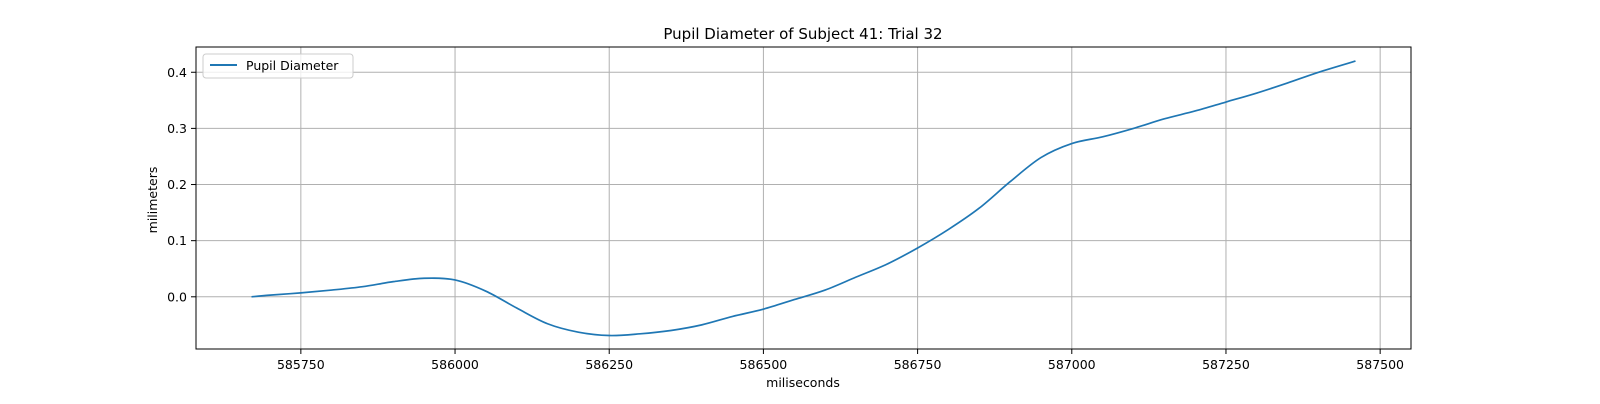 Image resolution: width=1600 pixels, height=404 pixels. What do you see at coordinates (292, 65) in the screenshot?
I see `legend-label: Pupil Diameter` at bounding box center [292, 65].